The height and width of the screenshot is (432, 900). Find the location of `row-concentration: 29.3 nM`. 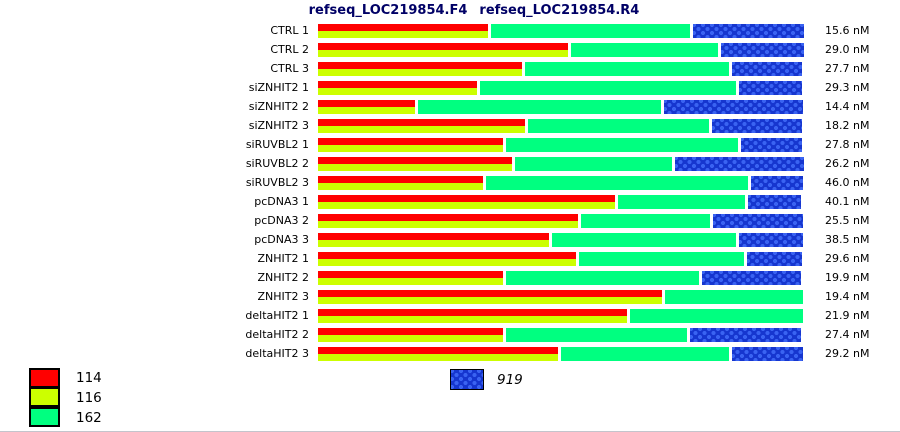

row-concentration: 29.3 nM is located at coordinates (847, 87).